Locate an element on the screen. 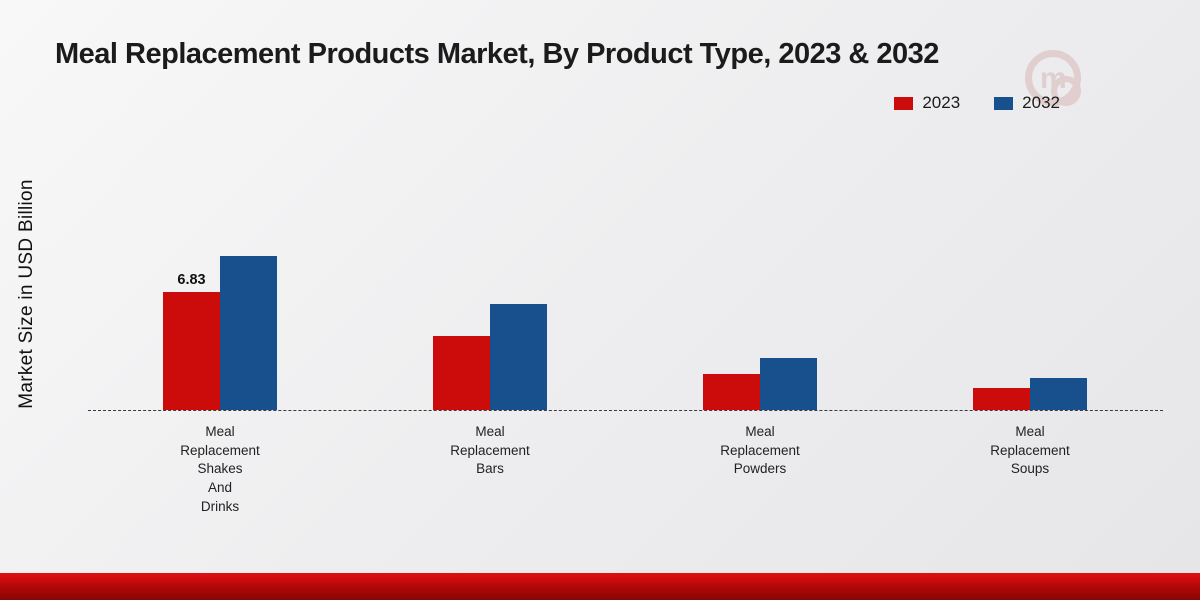 This screenshot has height=600, width=1200. brand-watermark-logo: m is located at coordinates (1057, 82).